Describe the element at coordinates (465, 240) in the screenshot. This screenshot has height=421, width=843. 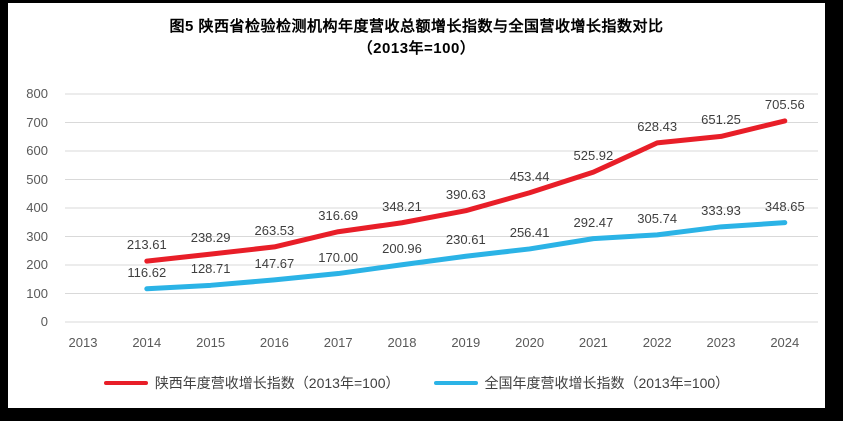
I see `data-label: 230.61` at that location.